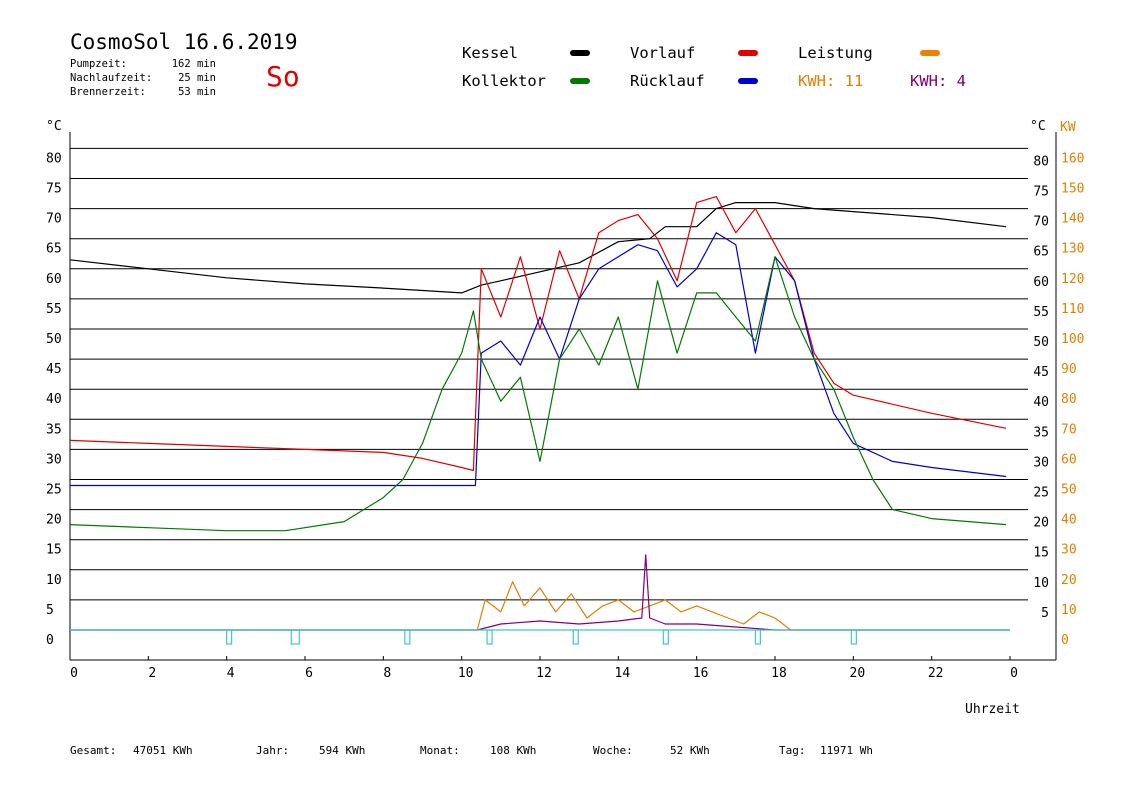 This screenshot has width=1148, height=812. I want to click on x-tick-label: 10, so click(466, 673).